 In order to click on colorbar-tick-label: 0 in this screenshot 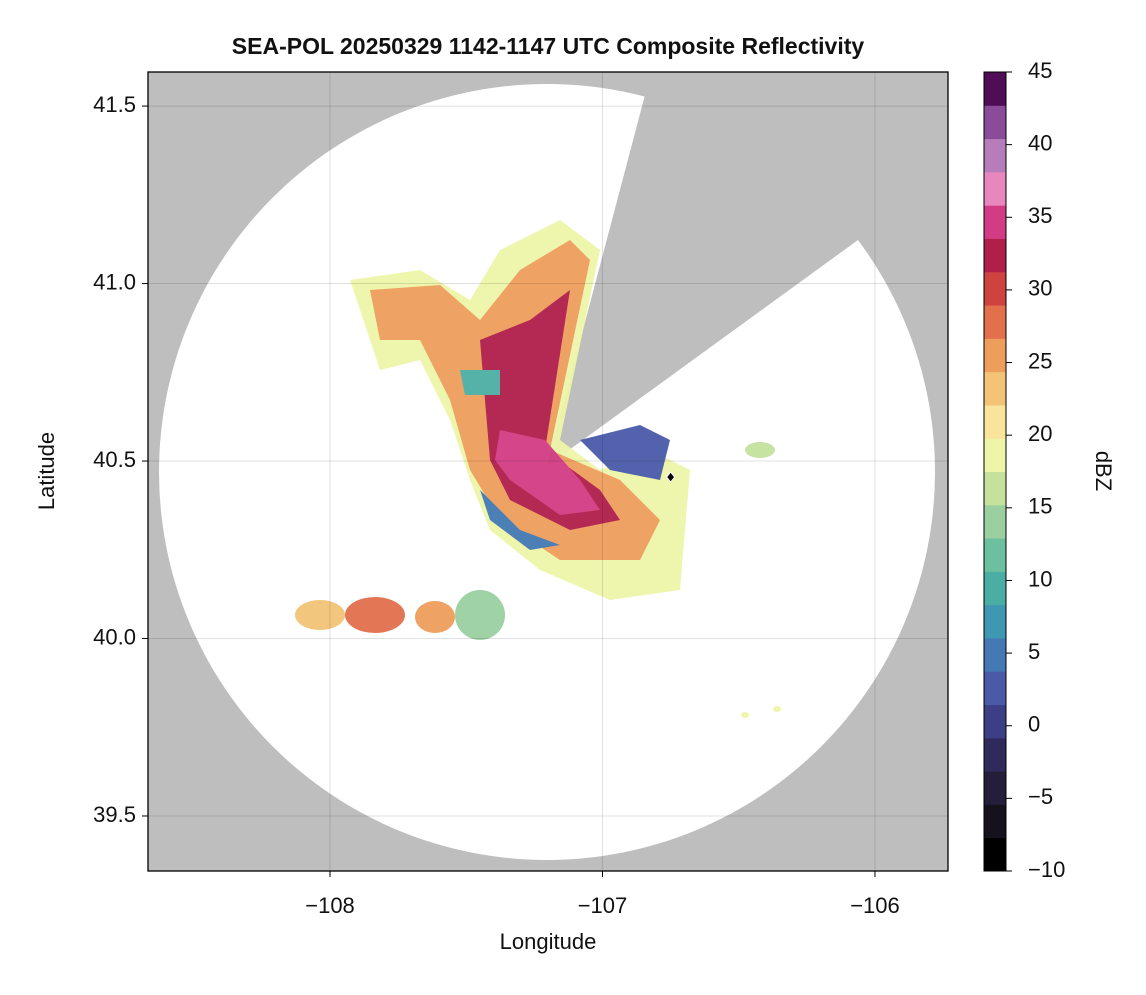, I will do `click(1034, 724)`.